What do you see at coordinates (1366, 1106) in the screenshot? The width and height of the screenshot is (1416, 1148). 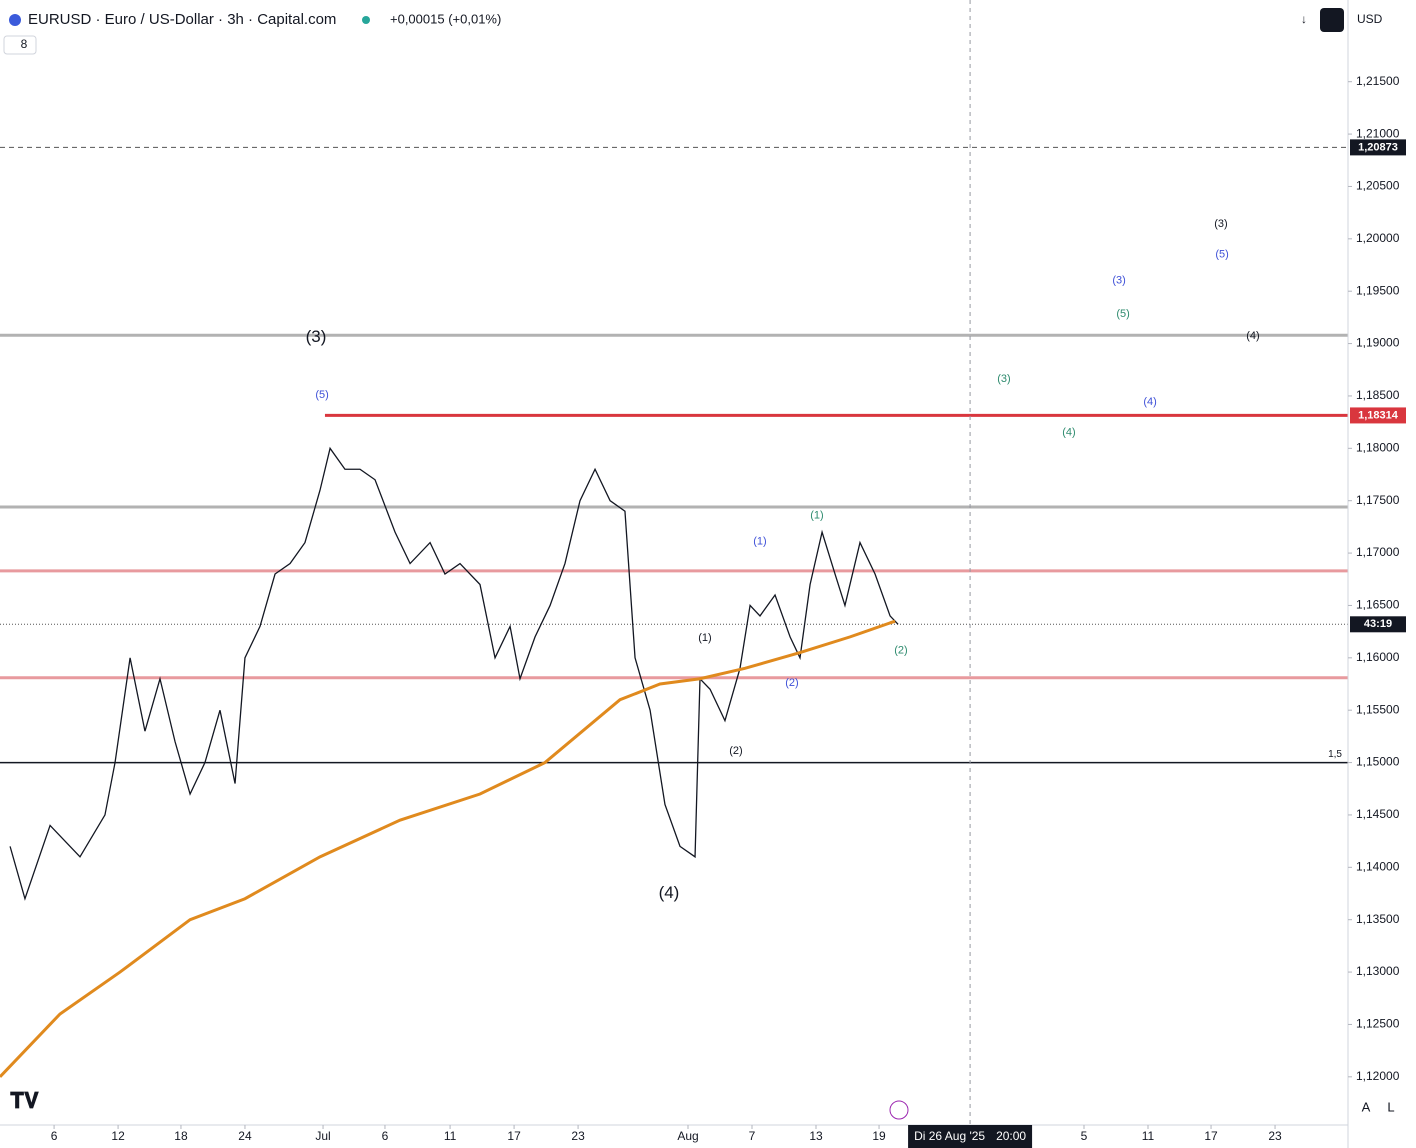 I see `scale-button: A` at bounding box center [1366, 1106].